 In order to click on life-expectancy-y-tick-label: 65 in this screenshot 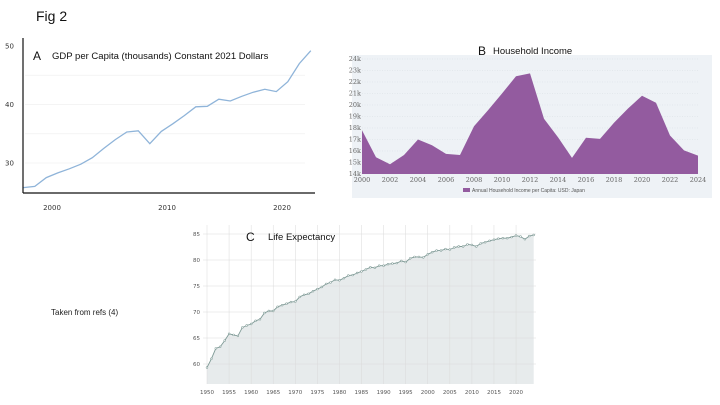, I will do `click(196, 339)`.